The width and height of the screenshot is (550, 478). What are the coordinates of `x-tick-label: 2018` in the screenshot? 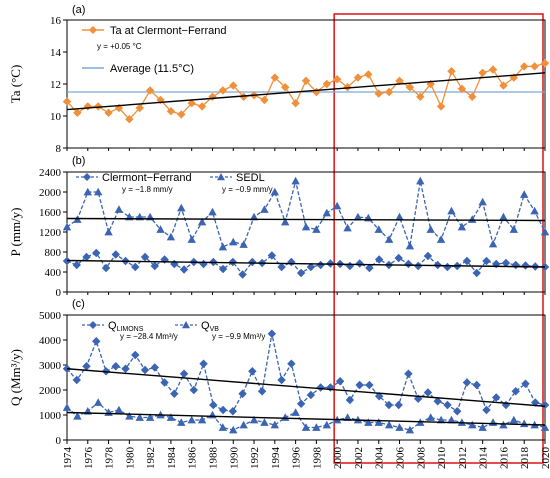 It's located at (525, 458).